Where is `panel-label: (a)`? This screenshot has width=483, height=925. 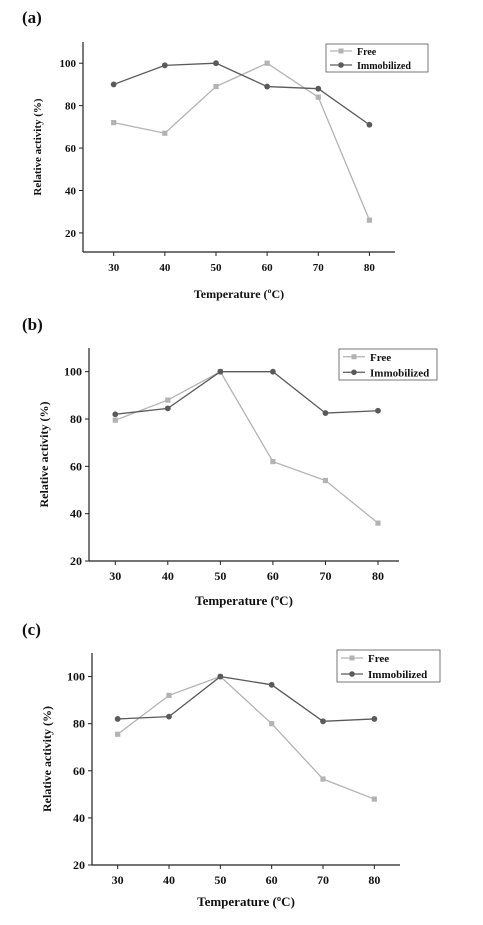
panel-label: (a) is located at coordinates (32, 17).